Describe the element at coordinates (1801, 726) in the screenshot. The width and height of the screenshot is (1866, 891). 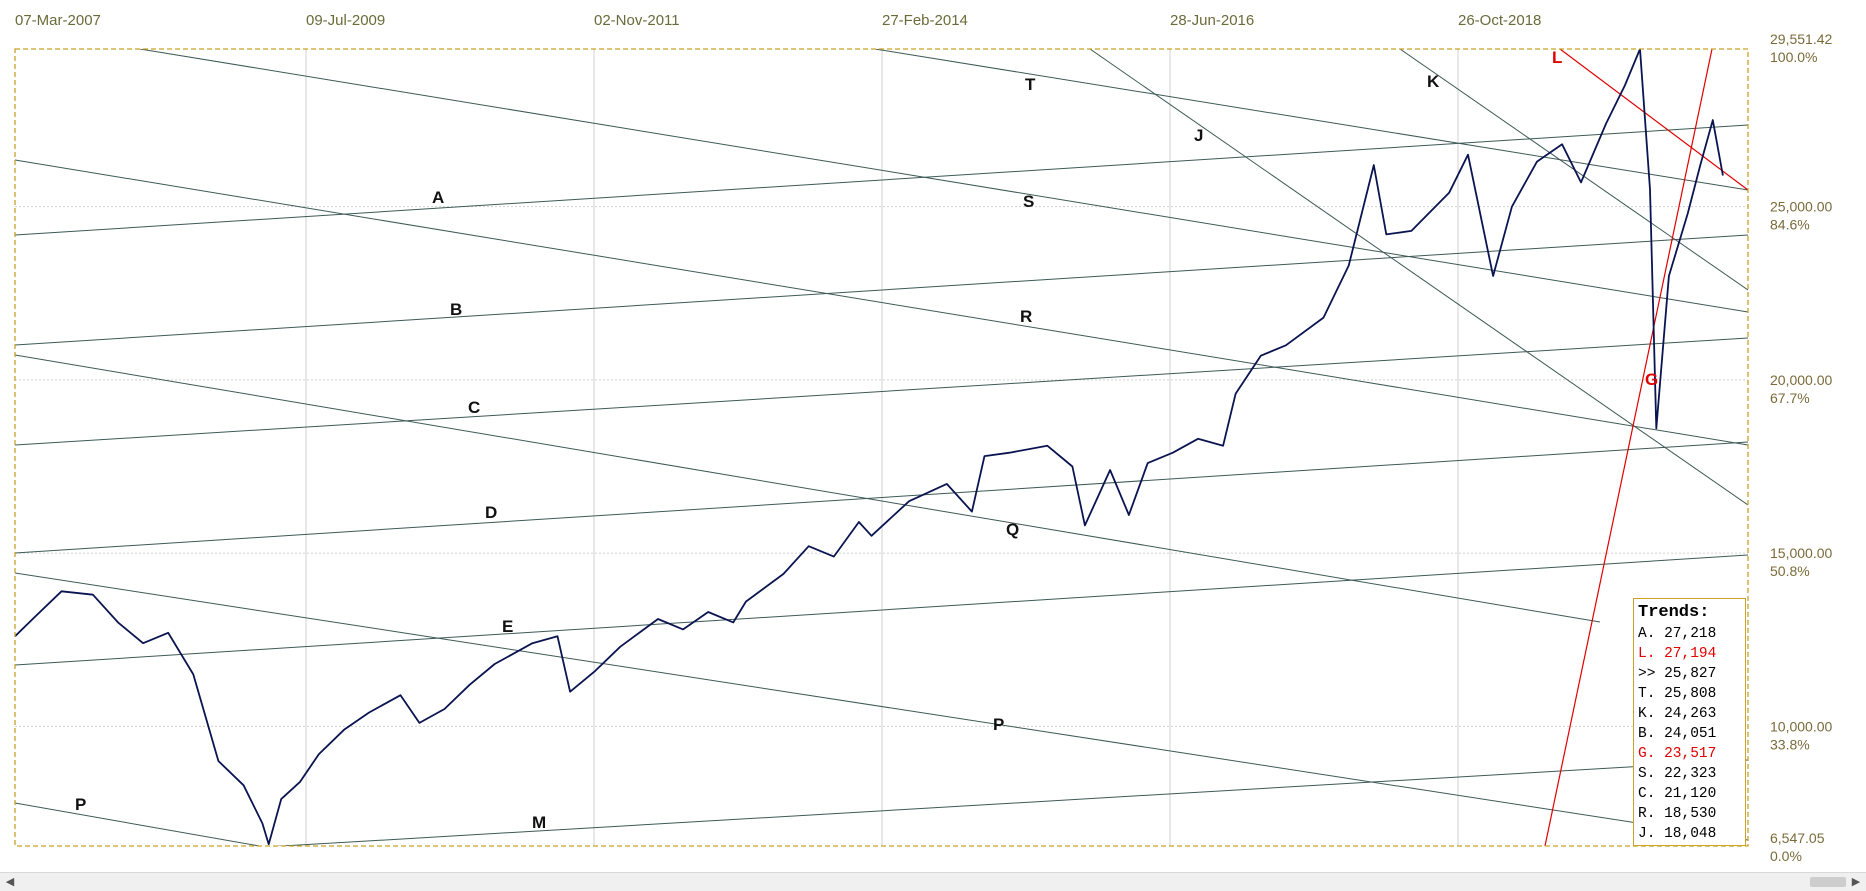
I see `y-tick-value: 10,000.00` at that location.